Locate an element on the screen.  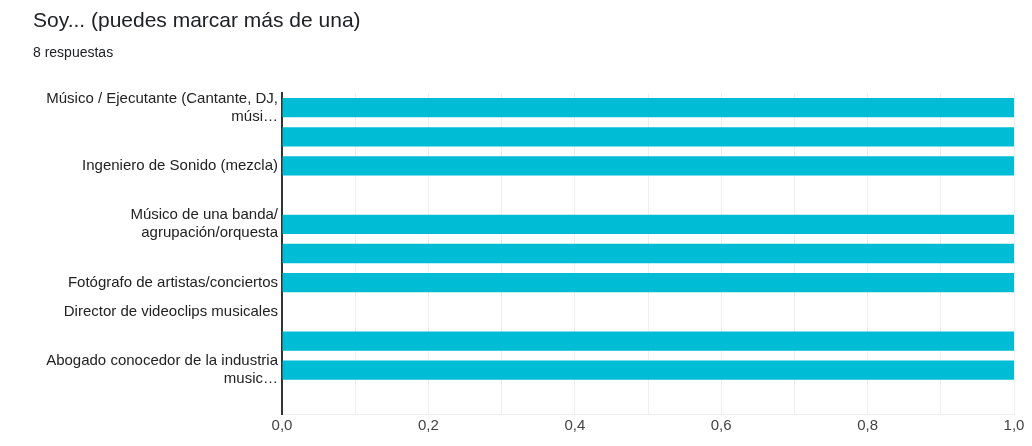
y-tick-label: Ingeniero de Sonido (mezcla) is located at coordinates (180, 165).